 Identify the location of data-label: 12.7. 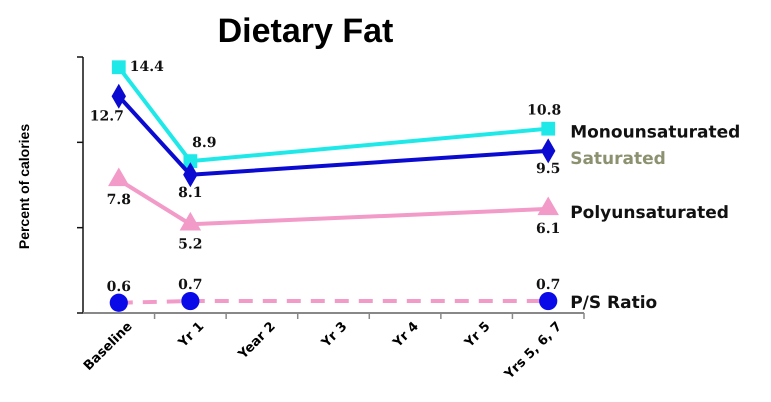
(107, 116).